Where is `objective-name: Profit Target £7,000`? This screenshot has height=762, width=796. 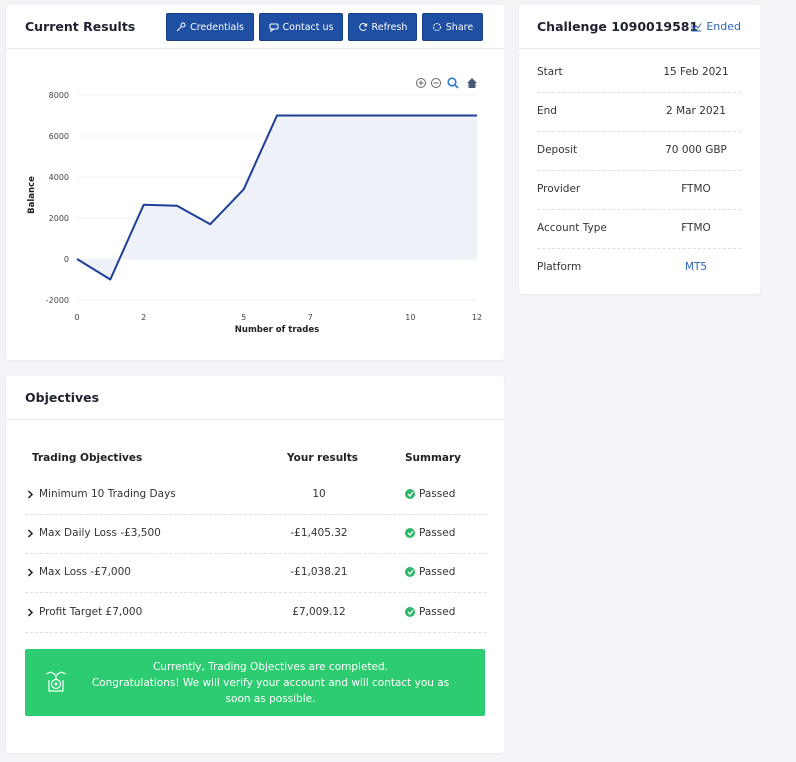 objective-name: Profit Target £7,000 is located at coordinates (84, 612).